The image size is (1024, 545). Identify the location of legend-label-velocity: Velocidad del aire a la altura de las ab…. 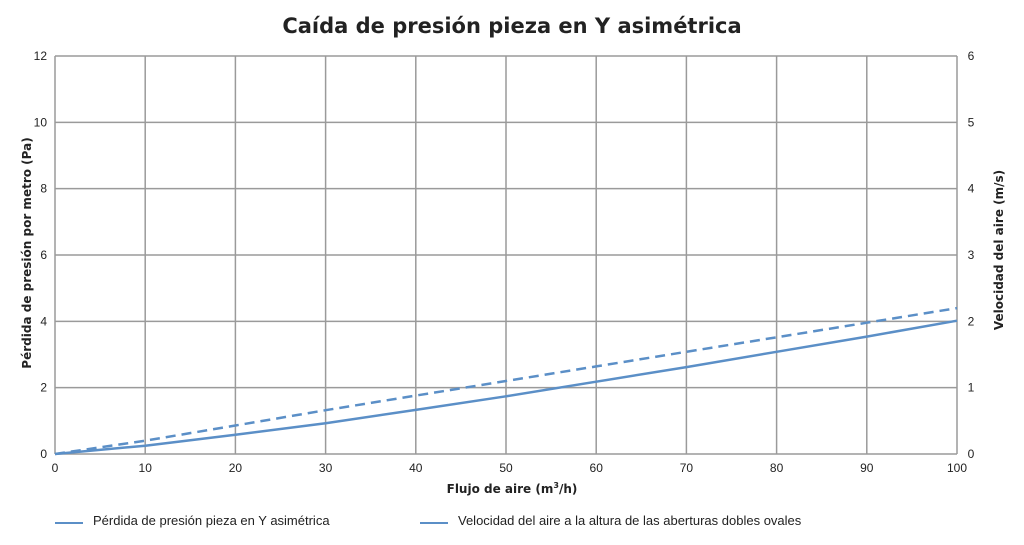
(630, 520).